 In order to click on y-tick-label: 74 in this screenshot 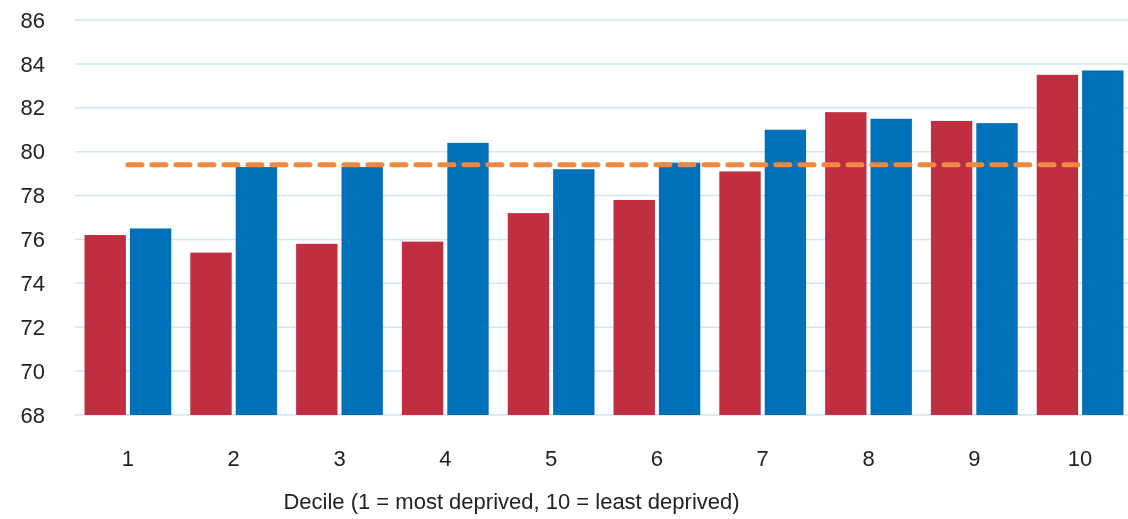, I will do `click(32, 284)`.